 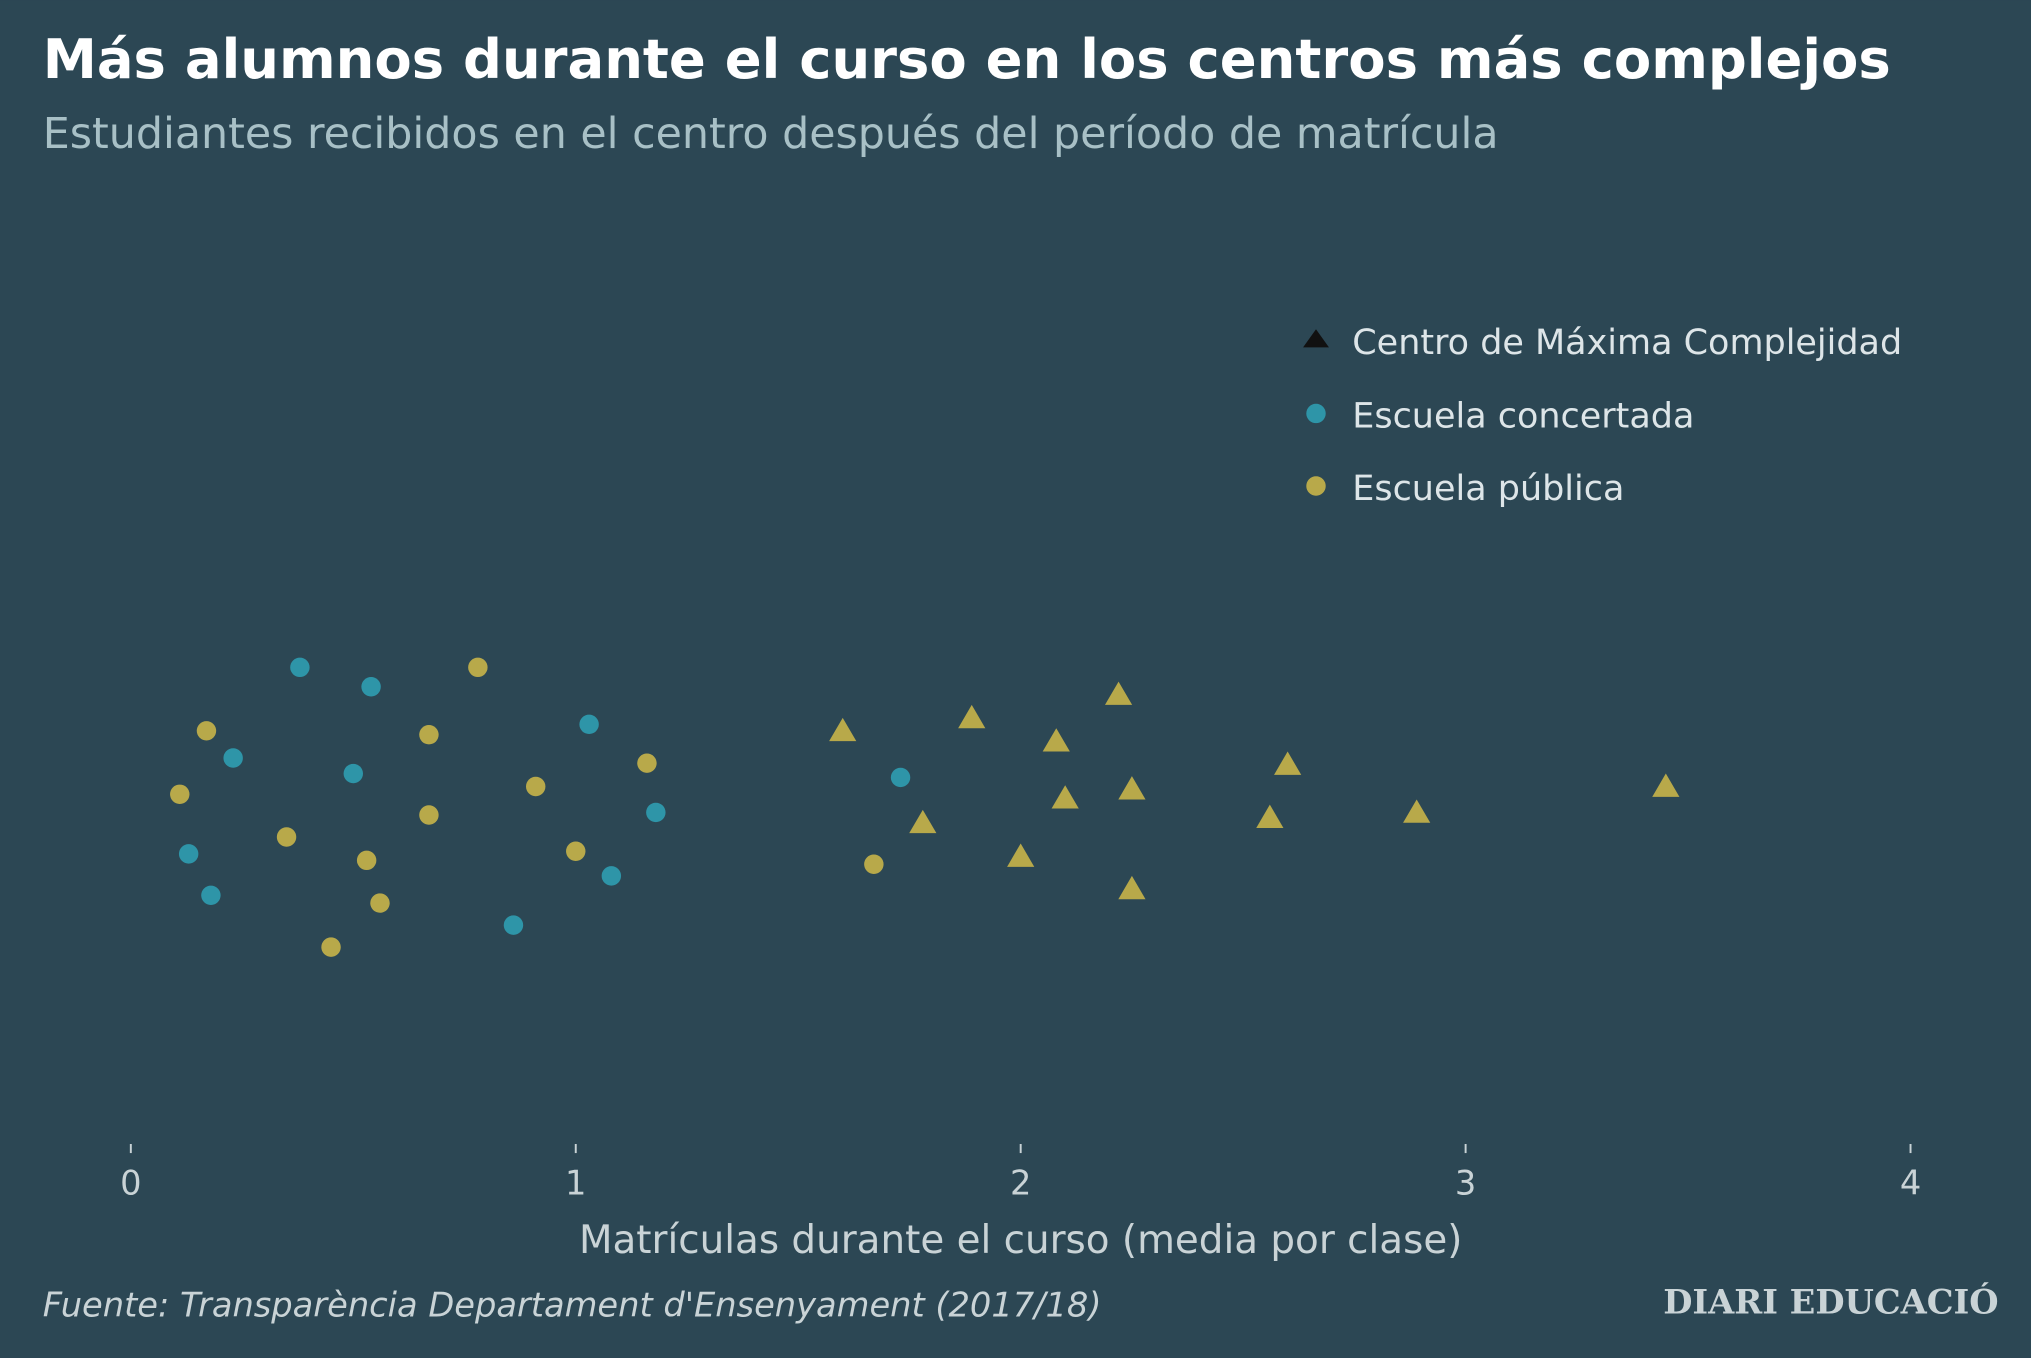 What do you see at coordinates (575, 1183) in the screenshot?
I see `x-tick-label: 1` at bounding box center [575, 1183].